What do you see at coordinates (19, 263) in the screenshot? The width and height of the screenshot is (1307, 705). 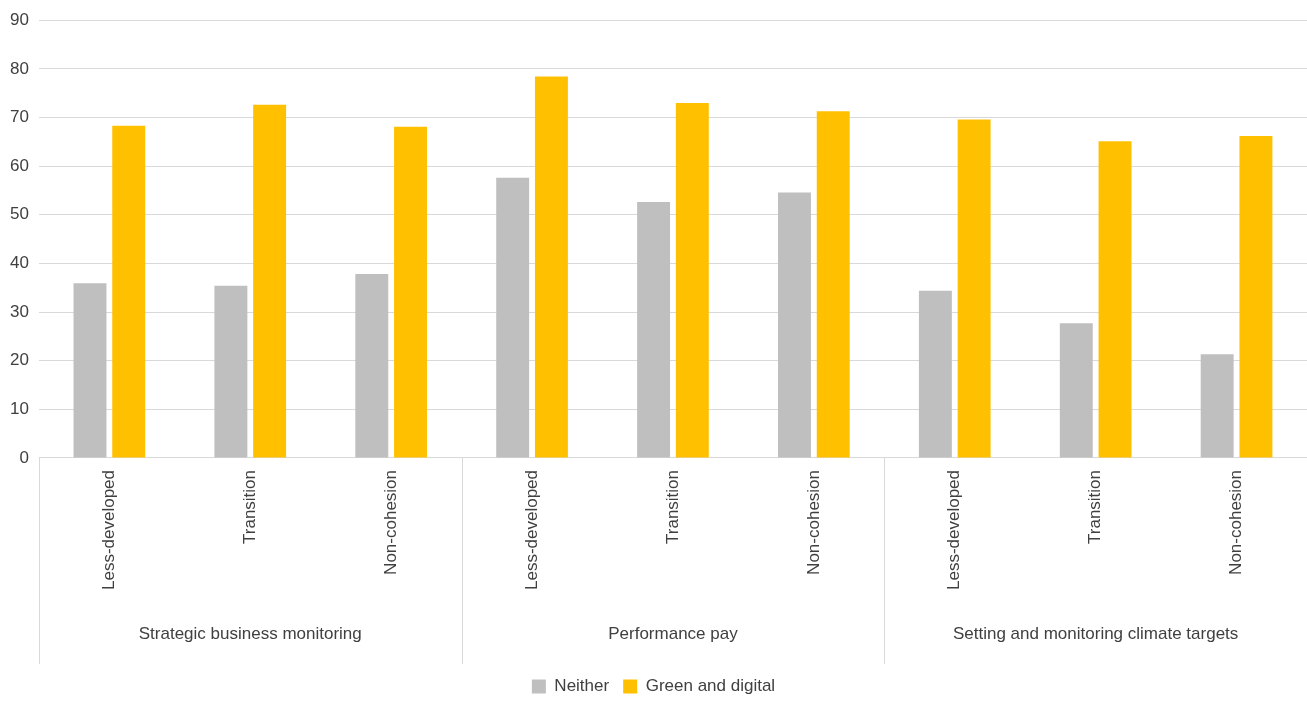 I see `y-tick-label: 40` at bounding box center [19, 263].